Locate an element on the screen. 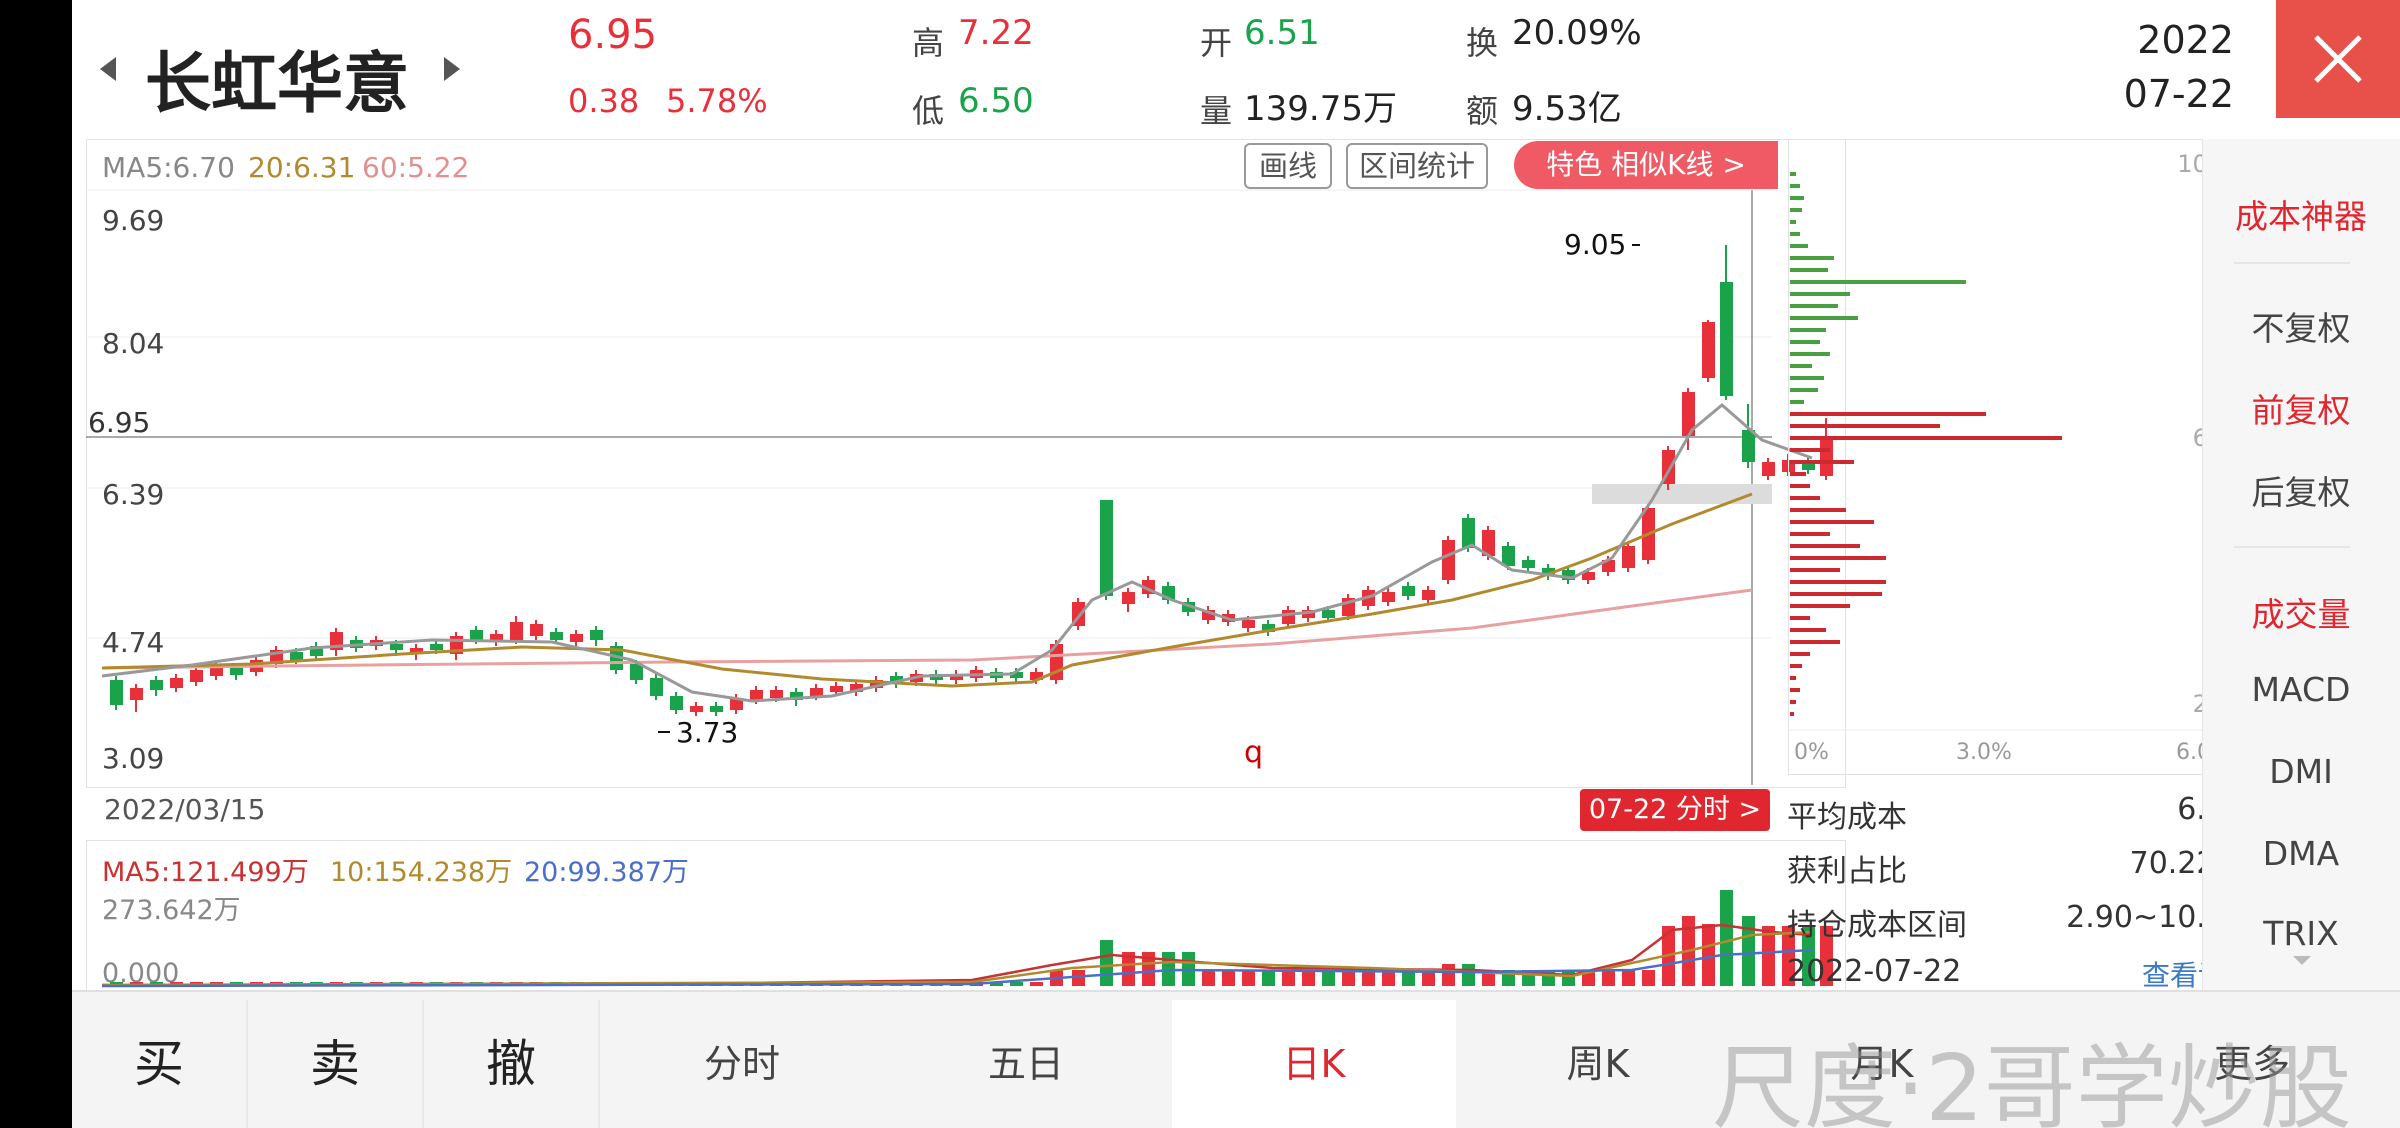  fenshi-button: 07-22 分时 > is located at coordinates (1675, 810).